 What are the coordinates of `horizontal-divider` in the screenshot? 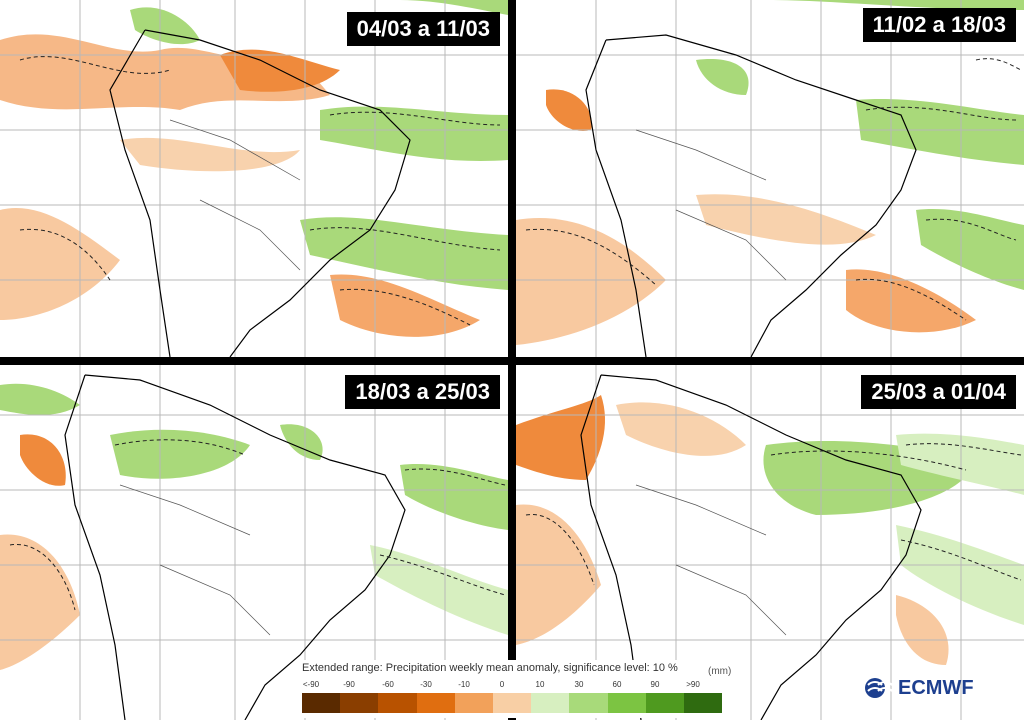 It's located at (512, 361).